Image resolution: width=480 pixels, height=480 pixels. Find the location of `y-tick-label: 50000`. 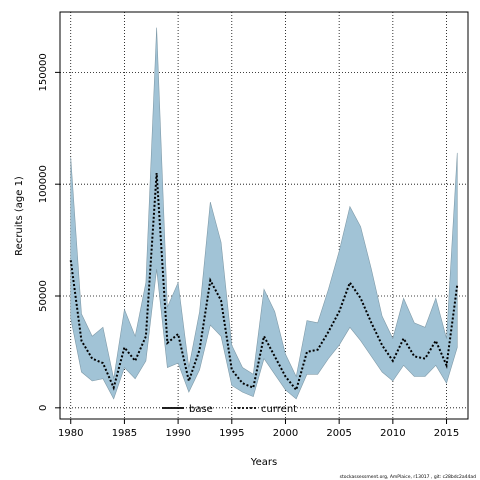

y-tick-label: 50000 is located at coordinates (43, 296).